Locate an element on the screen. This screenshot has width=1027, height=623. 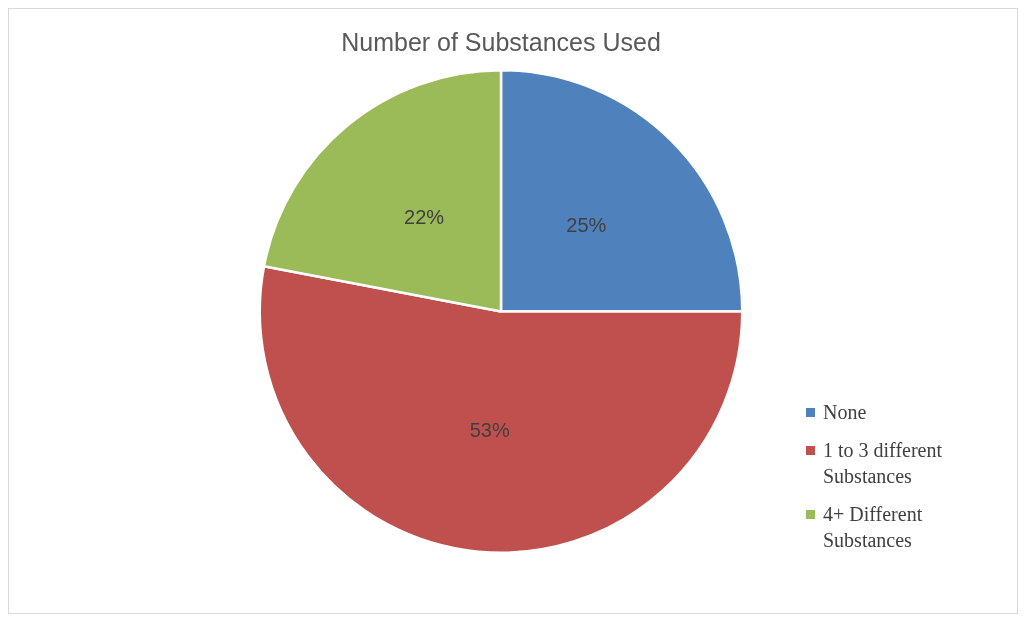
data-label: 53% is located at coordinates (489, 430).